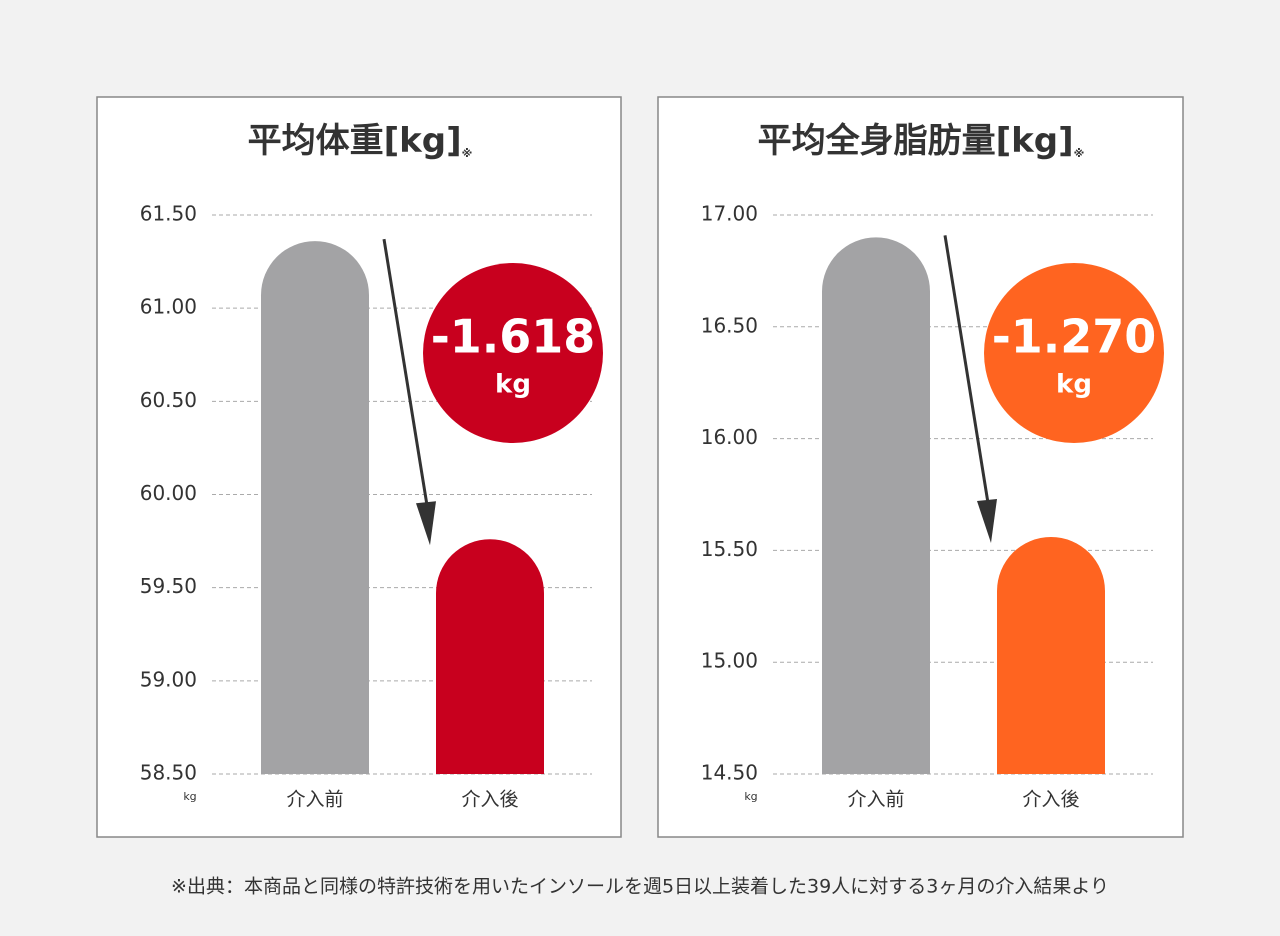 This screenshot has height=936, width=1280. What do you see at coordinates (916, 141) in the screenshot?
I see `title-text: 平均全身脂肪量[kg]` at bounding box center [916, 141].